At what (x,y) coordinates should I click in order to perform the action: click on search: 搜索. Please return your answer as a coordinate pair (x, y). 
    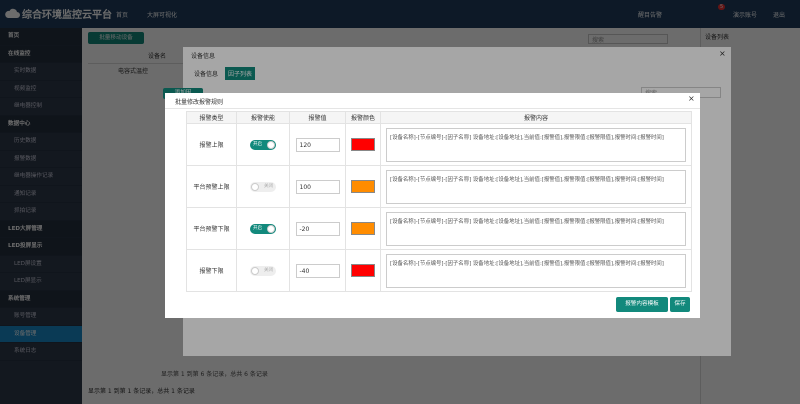
    Looking at the image, I should click on (628, 39).